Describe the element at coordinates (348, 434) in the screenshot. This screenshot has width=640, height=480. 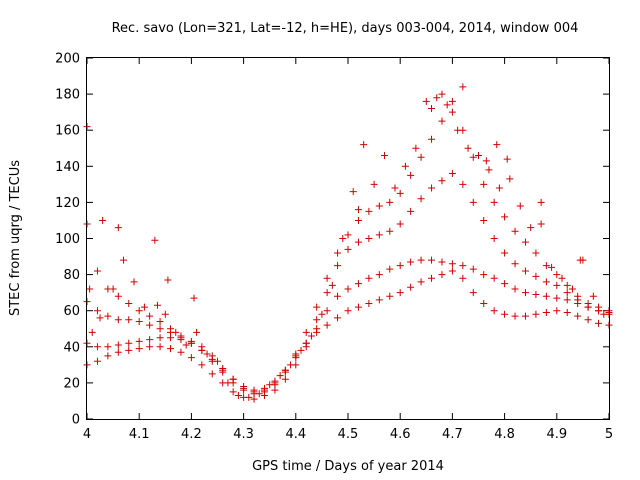
I see `x-tick-label: 4.5` at that location.